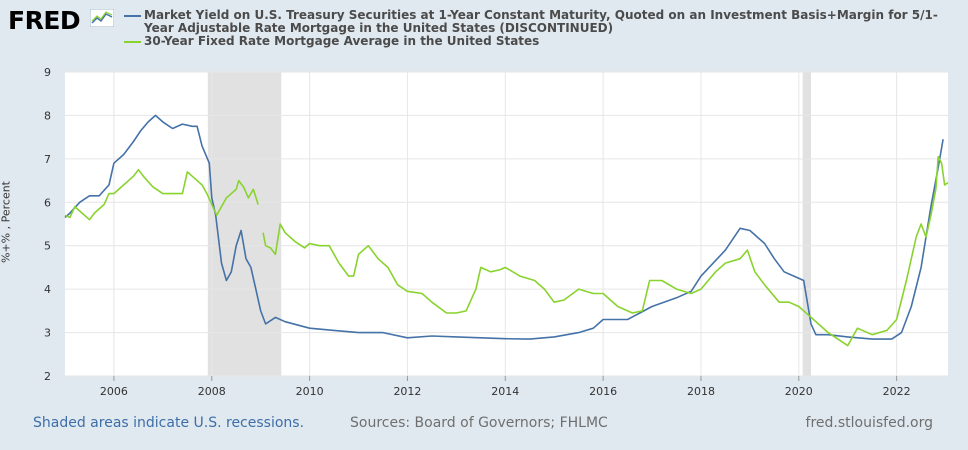 The width and height of the screenshot is (968, 450). Describe the element at coordinates (132, 16) in the screenshot. I see `legend-swatch-treasury` at that location.